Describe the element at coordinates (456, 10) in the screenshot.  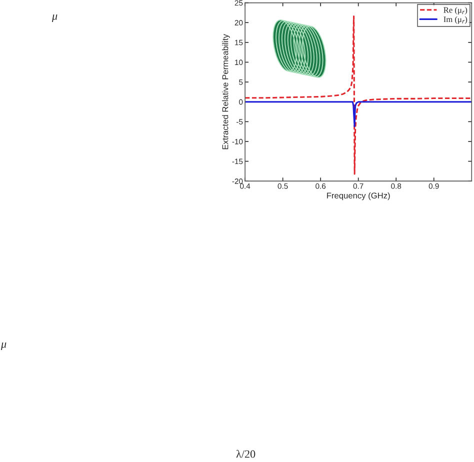
I see `legend-label: Re (μ$_{r}$)` at that location.